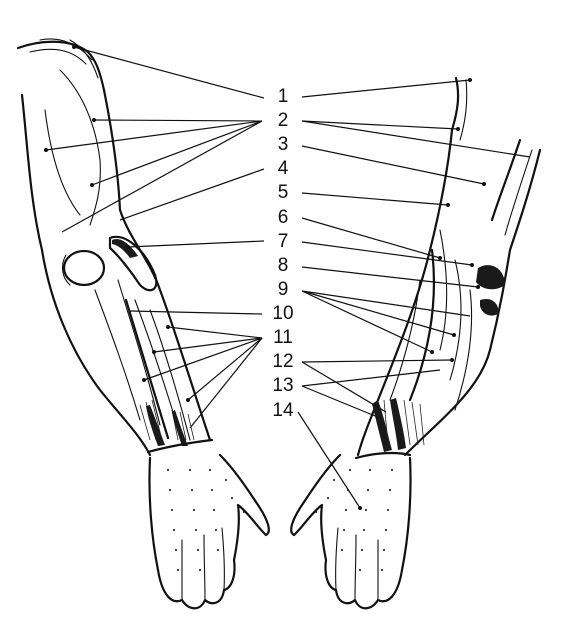 The image size is (567, 640). What do you see at coordinates (283, 241) in the screenshot?
I see `label-7: 7` at bounding box center [283, 241].